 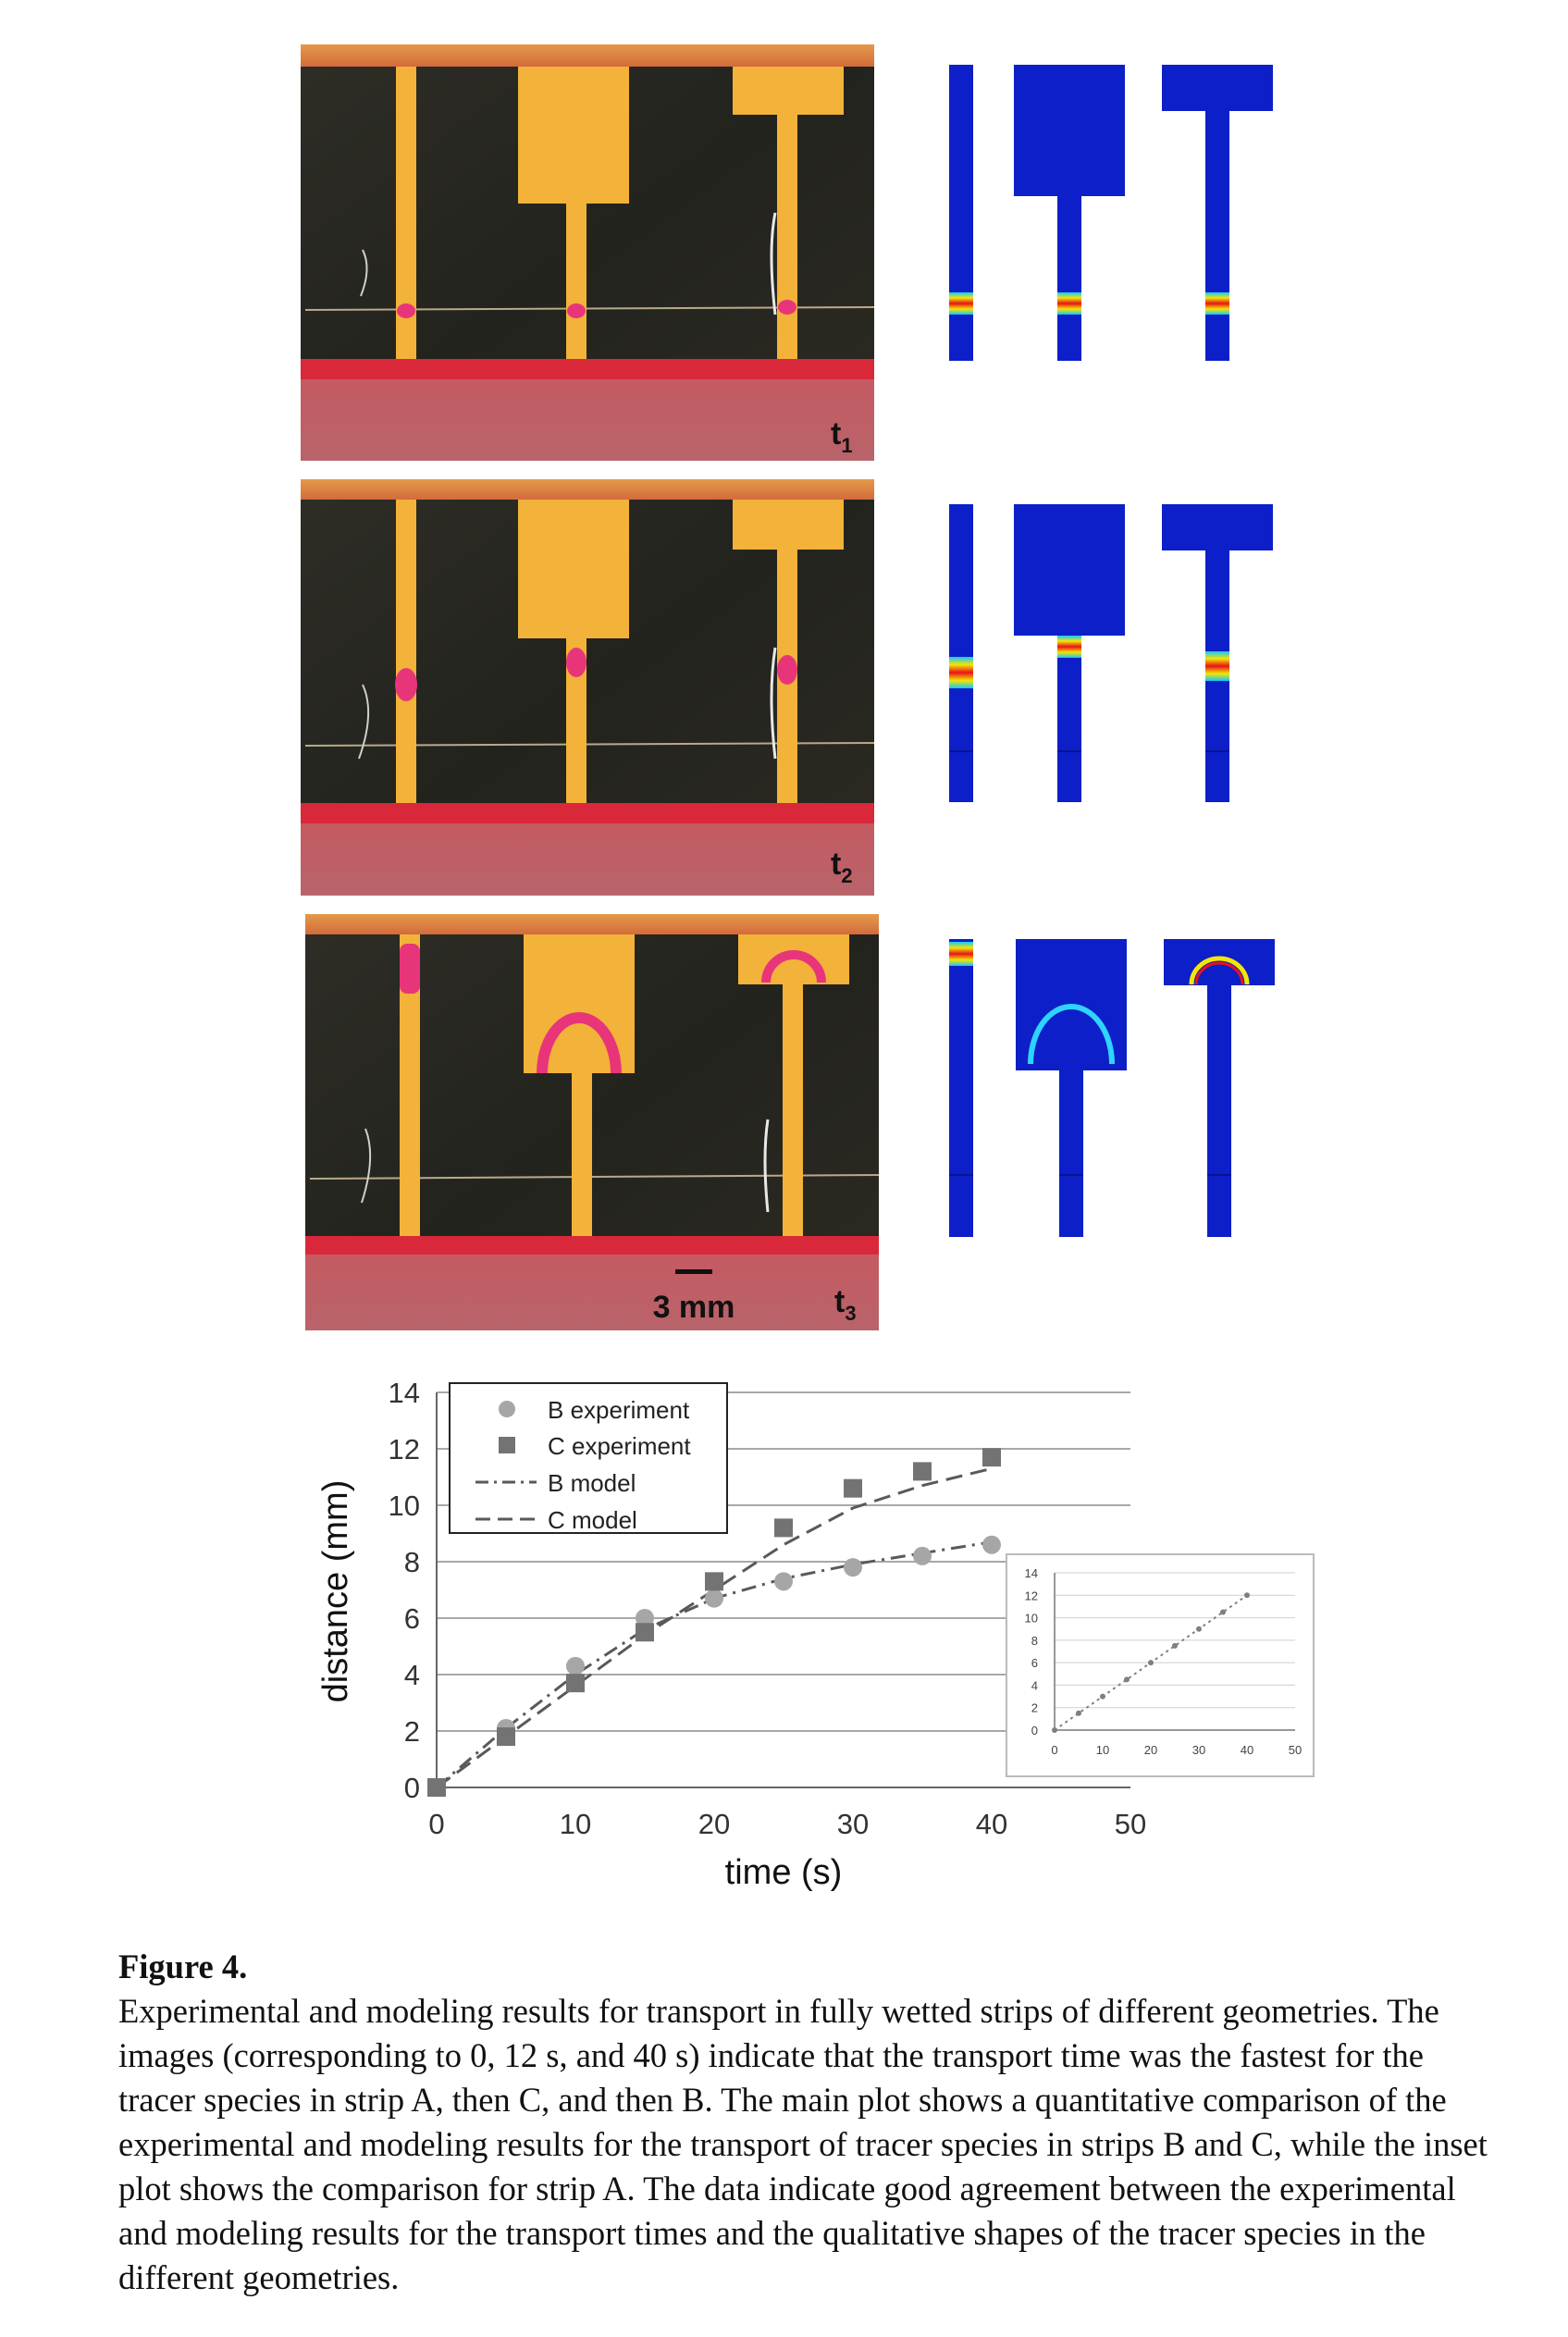 I want to click on y-tick-12: 12, so click(x=404, y=1449).